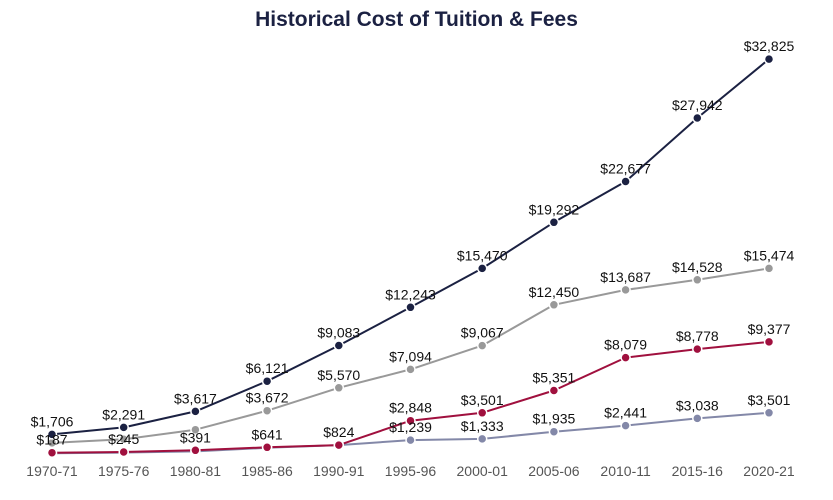 The image size is (833, 500). I want to click on data-label-s2-0: $187, so click(51, 440).